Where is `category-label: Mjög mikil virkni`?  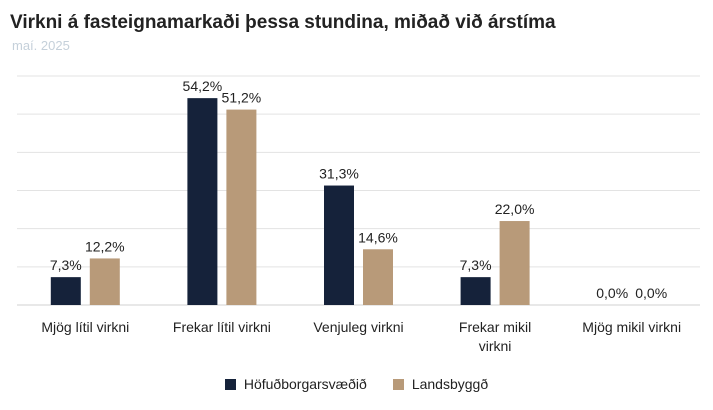
category-label: Mjög mikil virkni is located at coordinates (631, 327).